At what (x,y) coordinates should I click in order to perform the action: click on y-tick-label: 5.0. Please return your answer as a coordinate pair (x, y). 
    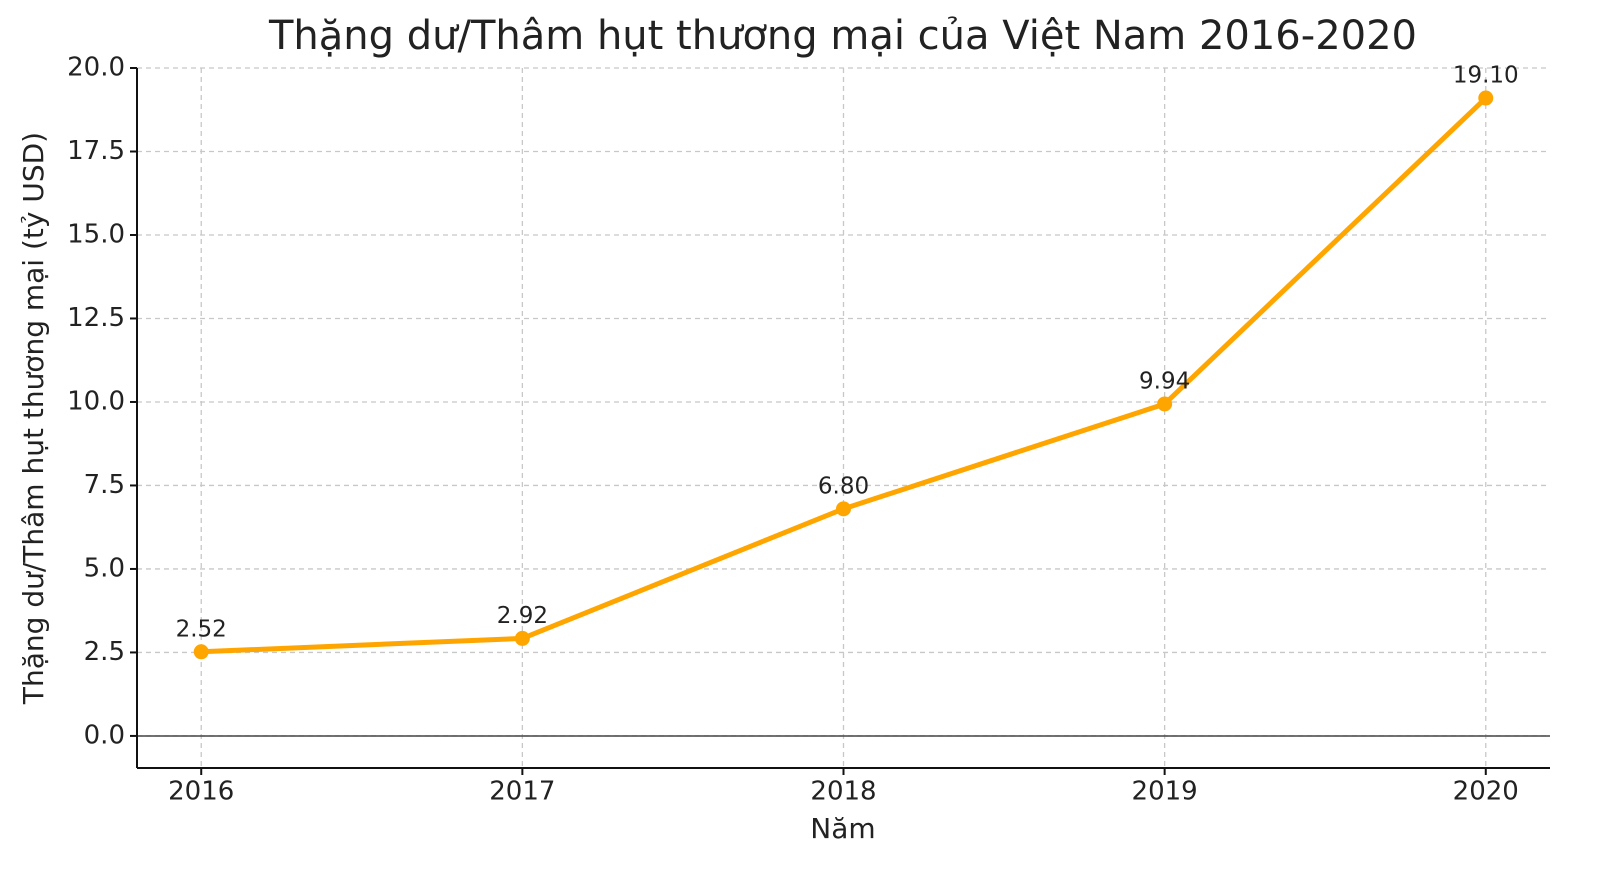
    Looking at the image, I should click on (104, 568).